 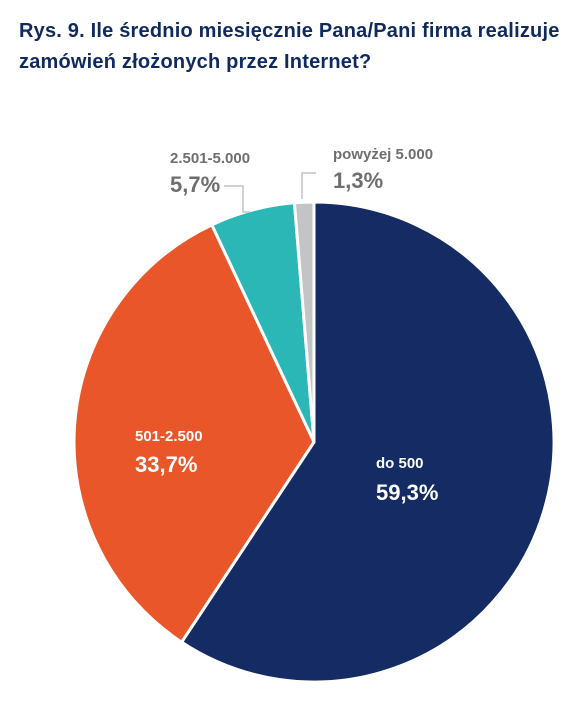 What do you see at coordinates (400, 463) in the screenshot?
I see `slice-category-label: do 500` at bounding box center [400, 463].